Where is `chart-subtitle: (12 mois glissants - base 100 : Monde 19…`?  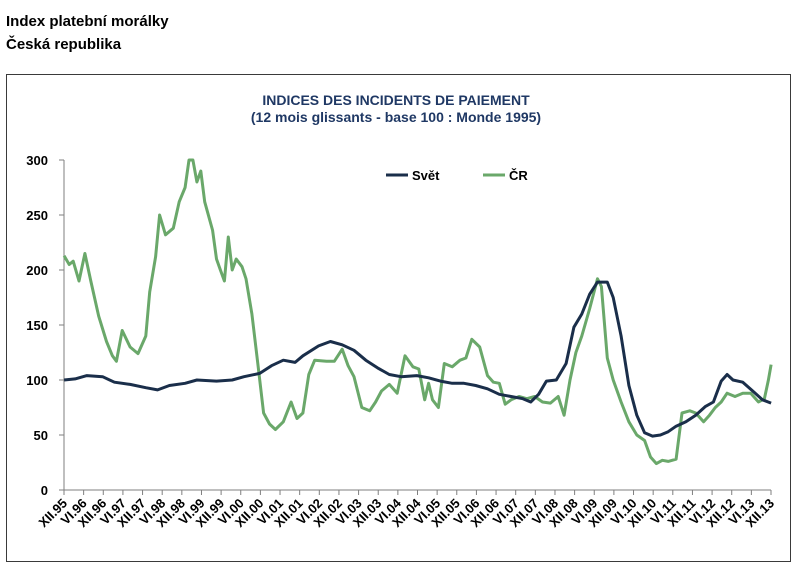 chart-subtitle: (12 mois glissants - base 100 : Monde 19… is located at coordinates (396, 117).